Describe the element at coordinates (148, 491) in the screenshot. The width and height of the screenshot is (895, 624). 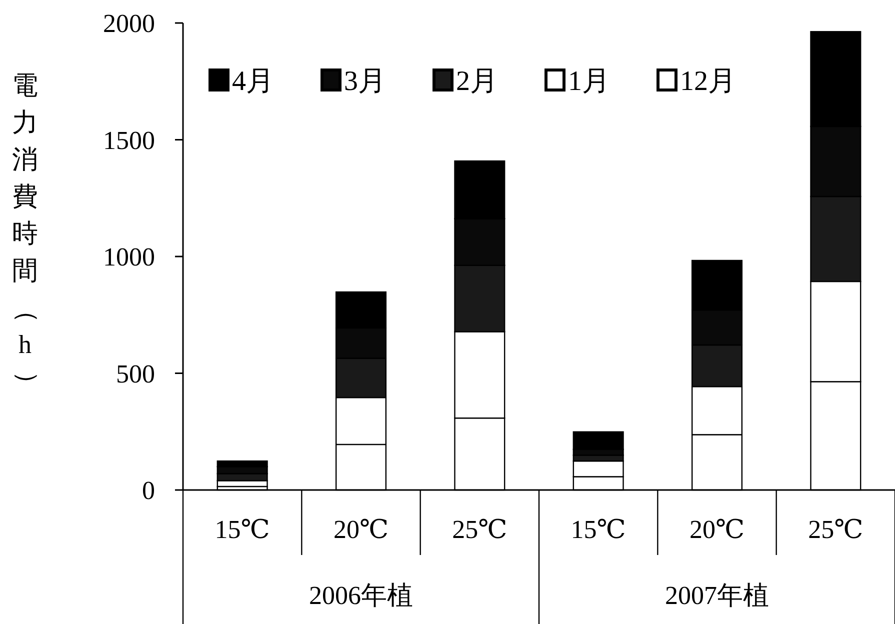
I see `y-tick-label: 0` at that location.